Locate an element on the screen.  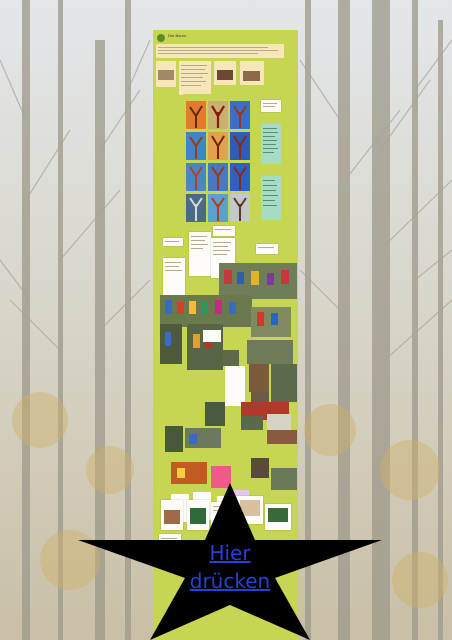
tree-paintings-card is located at coordinates (219, 159).